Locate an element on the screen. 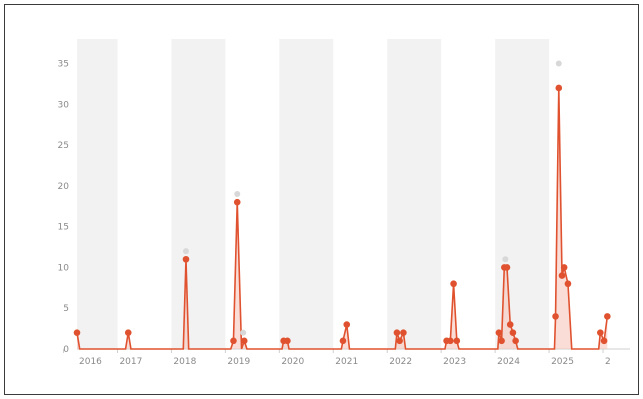 The image size is (643, 399). y-tick-label: 5 is located at coordinates (66, 309).